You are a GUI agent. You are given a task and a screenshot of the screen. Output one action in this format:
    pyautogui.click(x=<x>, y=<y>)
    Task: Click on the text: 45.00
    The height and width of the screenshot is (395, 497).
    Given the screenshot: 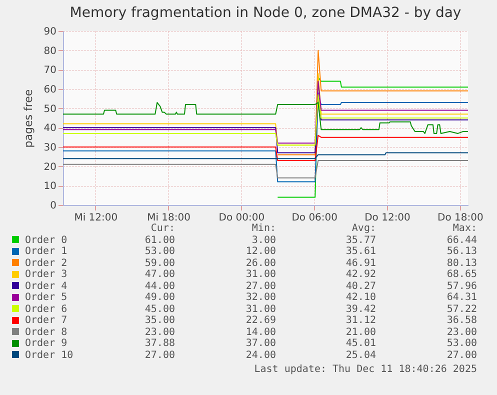 What is the action you would take?
    pyautogui.click(x=159, y=309)
    